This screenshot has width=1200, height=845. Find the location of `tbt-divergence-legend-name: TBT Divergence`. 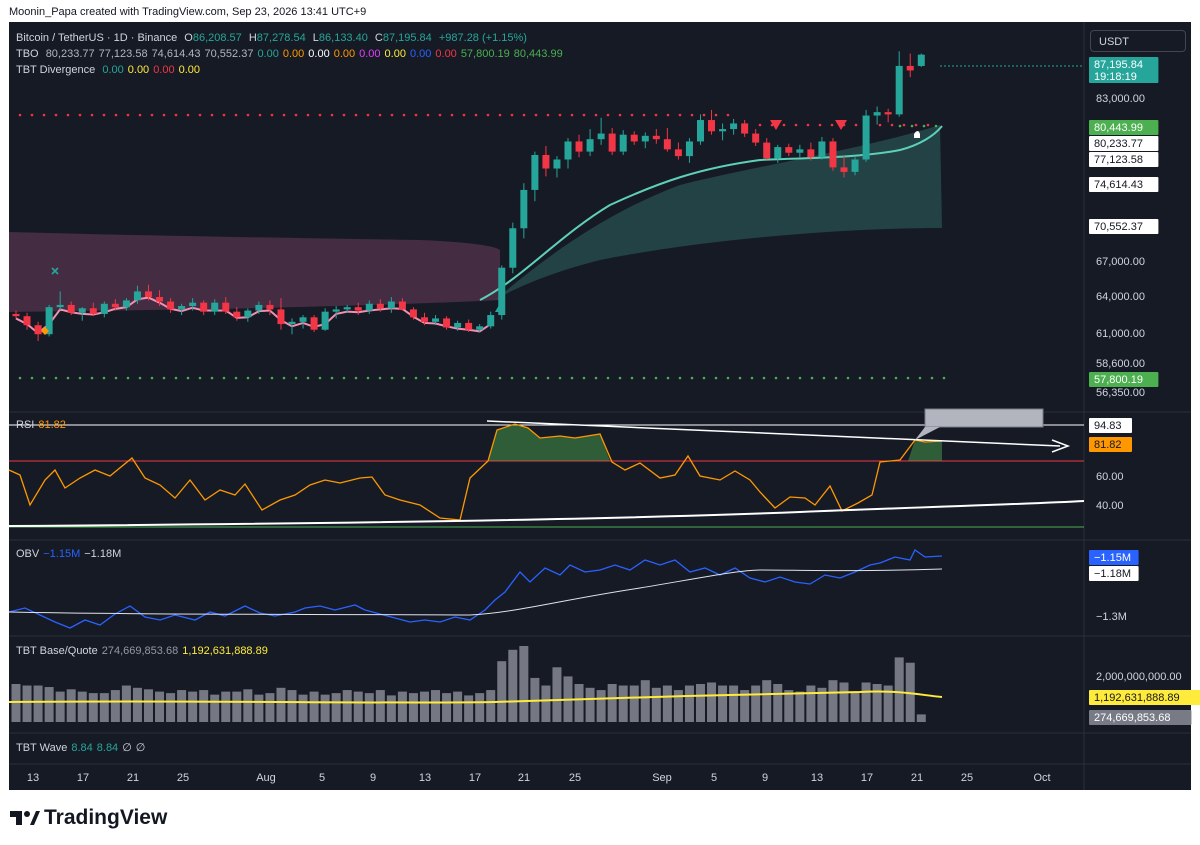

tbt-divergence-legend-name: TBT Divergence is located at coordinates (56, 70).